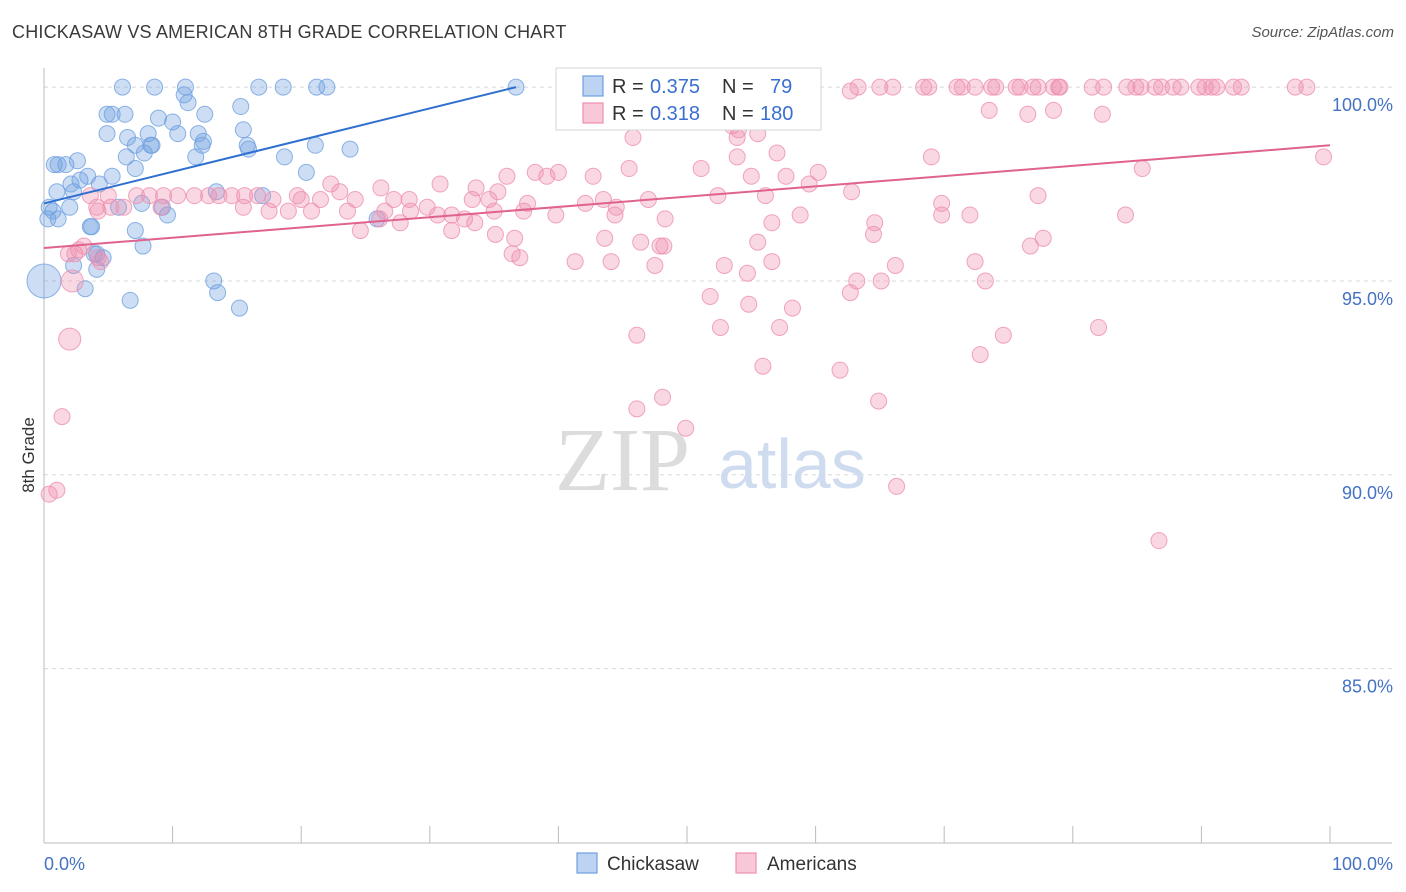 Image resolution: width=1406 pixels, height=892 pixels. What do you see at coordinates (688, 99) in the screenshot?
I see `stats-legend: R = 0.375 N = 79 R = 0.318 N = 180` at bounding box center [688, 99].